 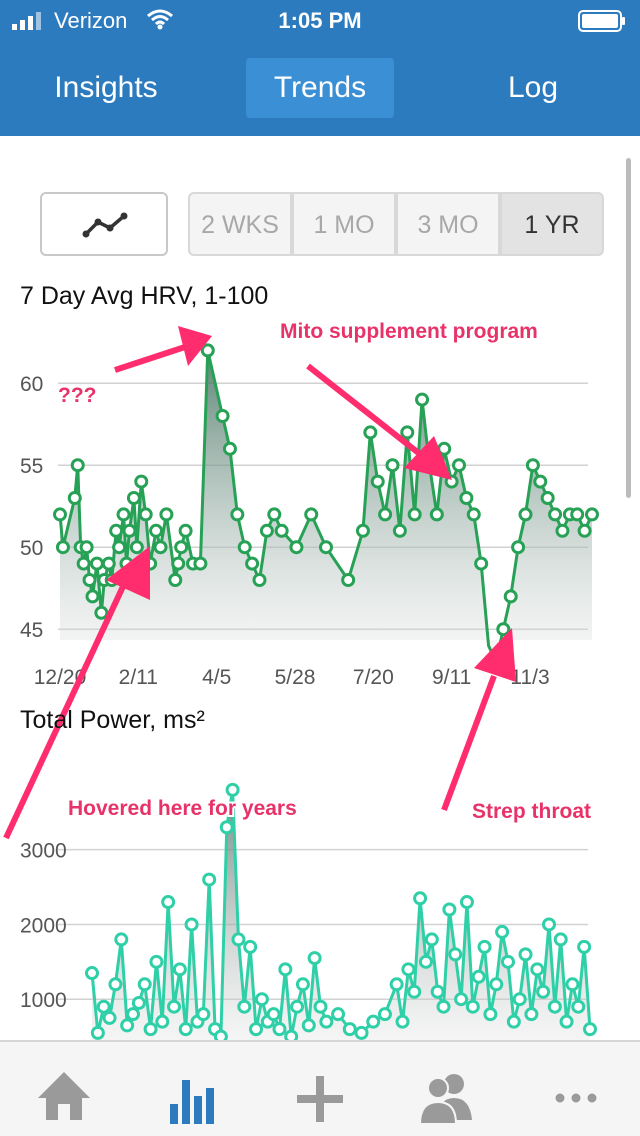 I want to click on range-2-weeks: 2 WKS, so click(x=240, y=224).